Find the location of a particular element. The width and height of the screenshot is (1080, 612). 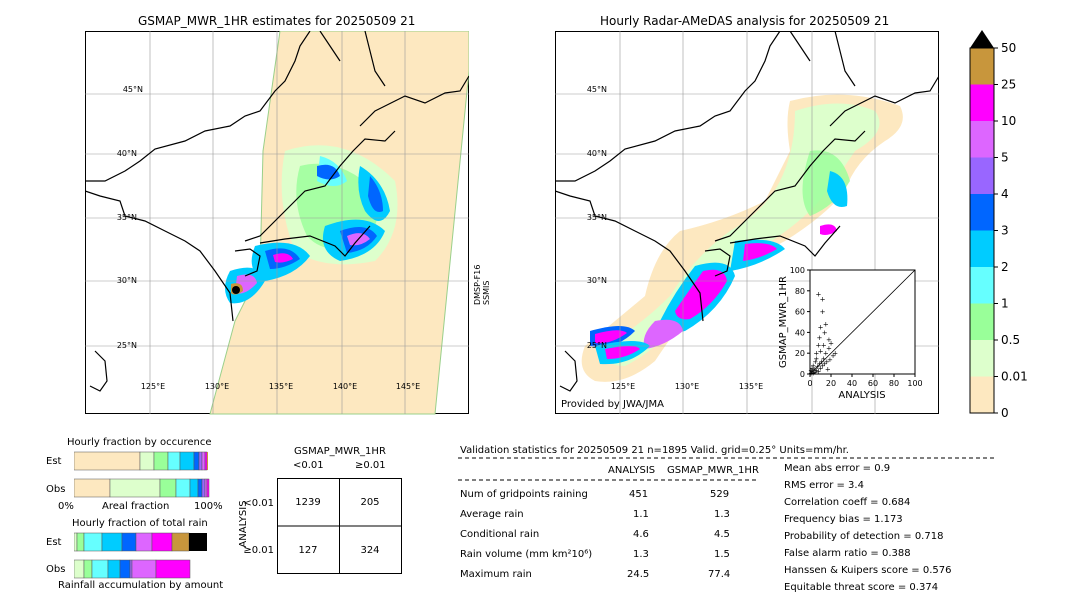

scatter-x-tick-label: 0 is located at coordinates (809, 383).